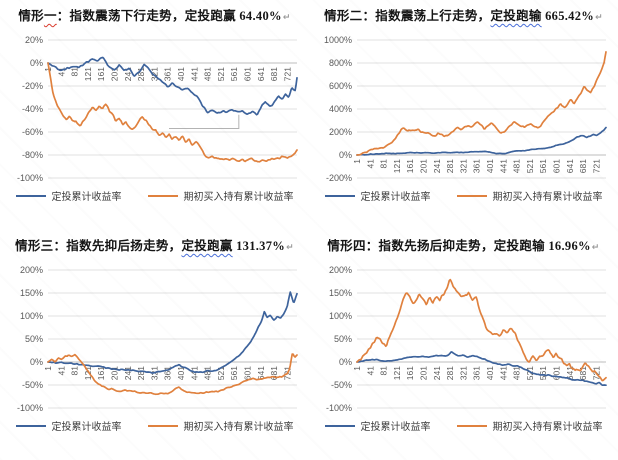 The image size is (618, 460). What do you see at coordinates (31, 16) in the screenshot?
I see `title-text: 情形` at bounding box center [31, 16].